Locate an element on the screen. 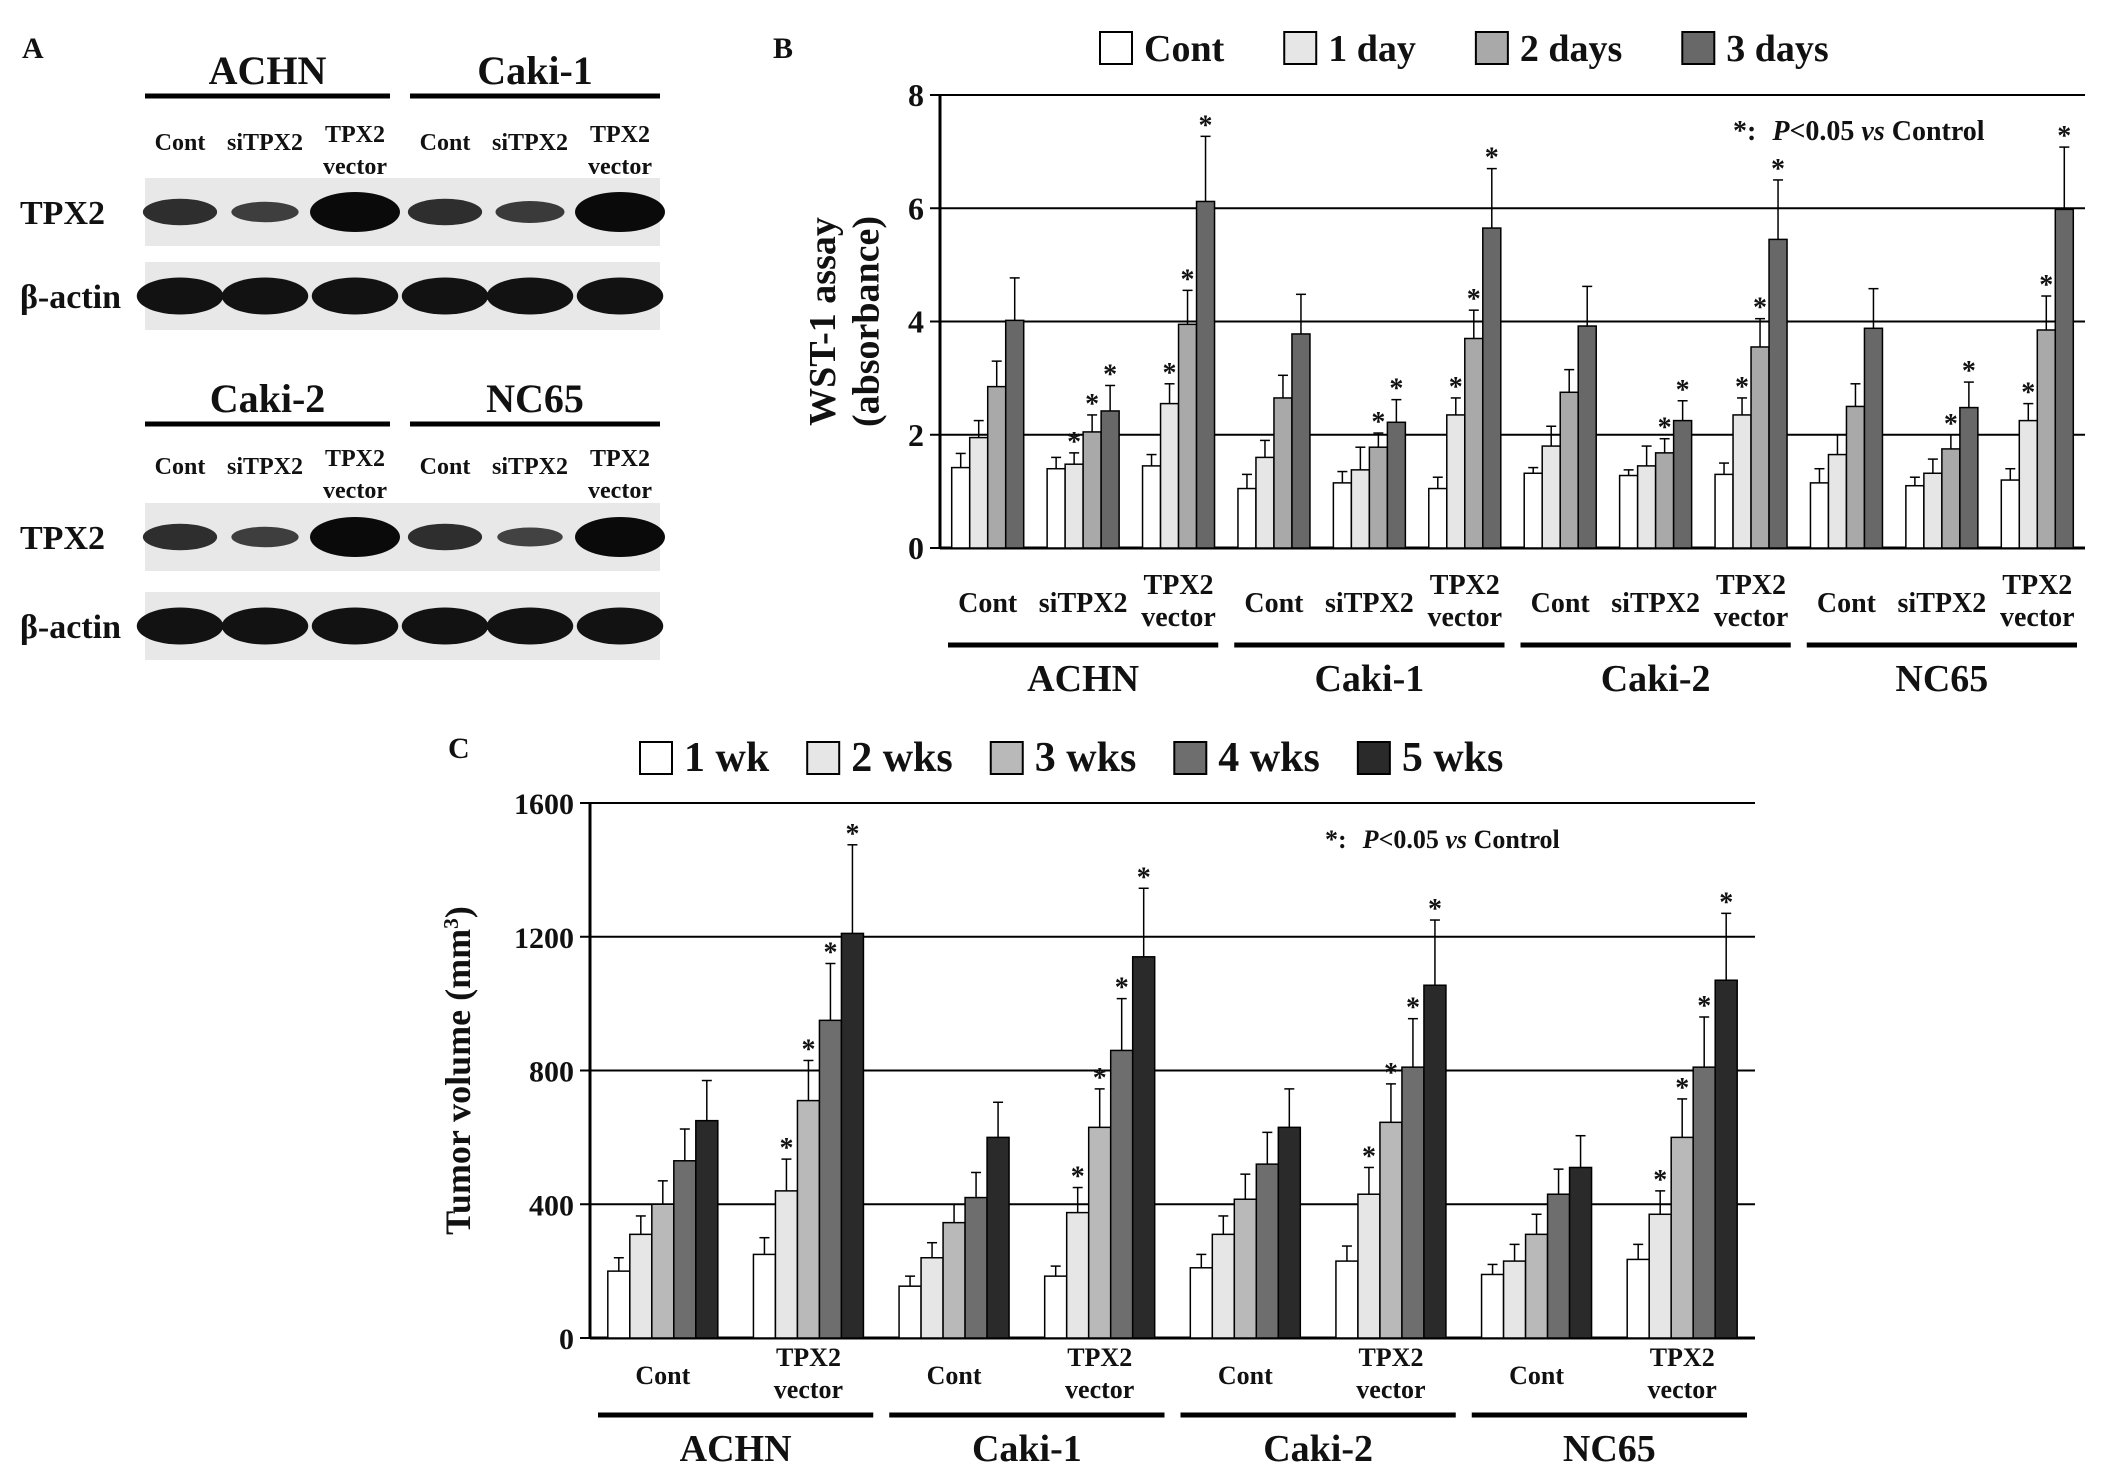 The width and height of the screenshot is (2126, 1468). legend-label: Cont is located at coordinates (1184, 49).